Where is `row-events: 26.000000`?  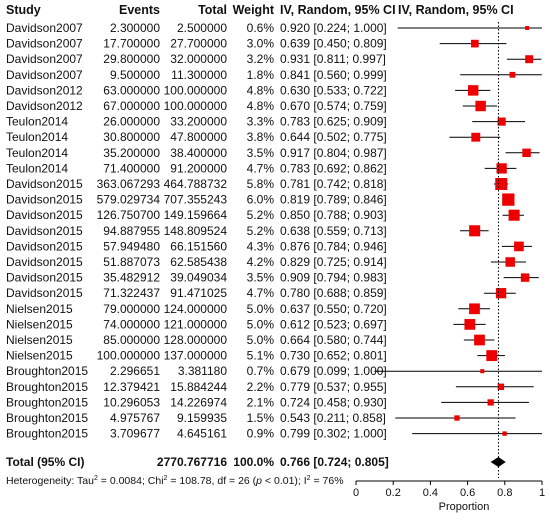
row-events: 26.000000 is located at coordinates (131, 122).